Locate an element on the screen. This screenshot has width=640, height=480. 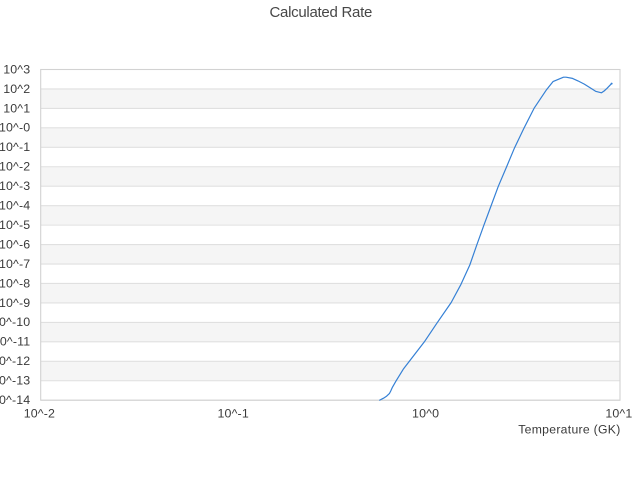
svg-text: 10^-4 is located at coordinates (15, 206).